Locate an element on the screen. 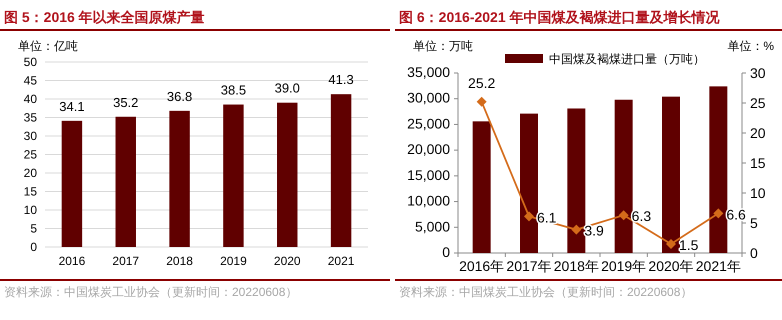  y-axis-title: 单位：亿吨 is located at coordinates (48, 46).